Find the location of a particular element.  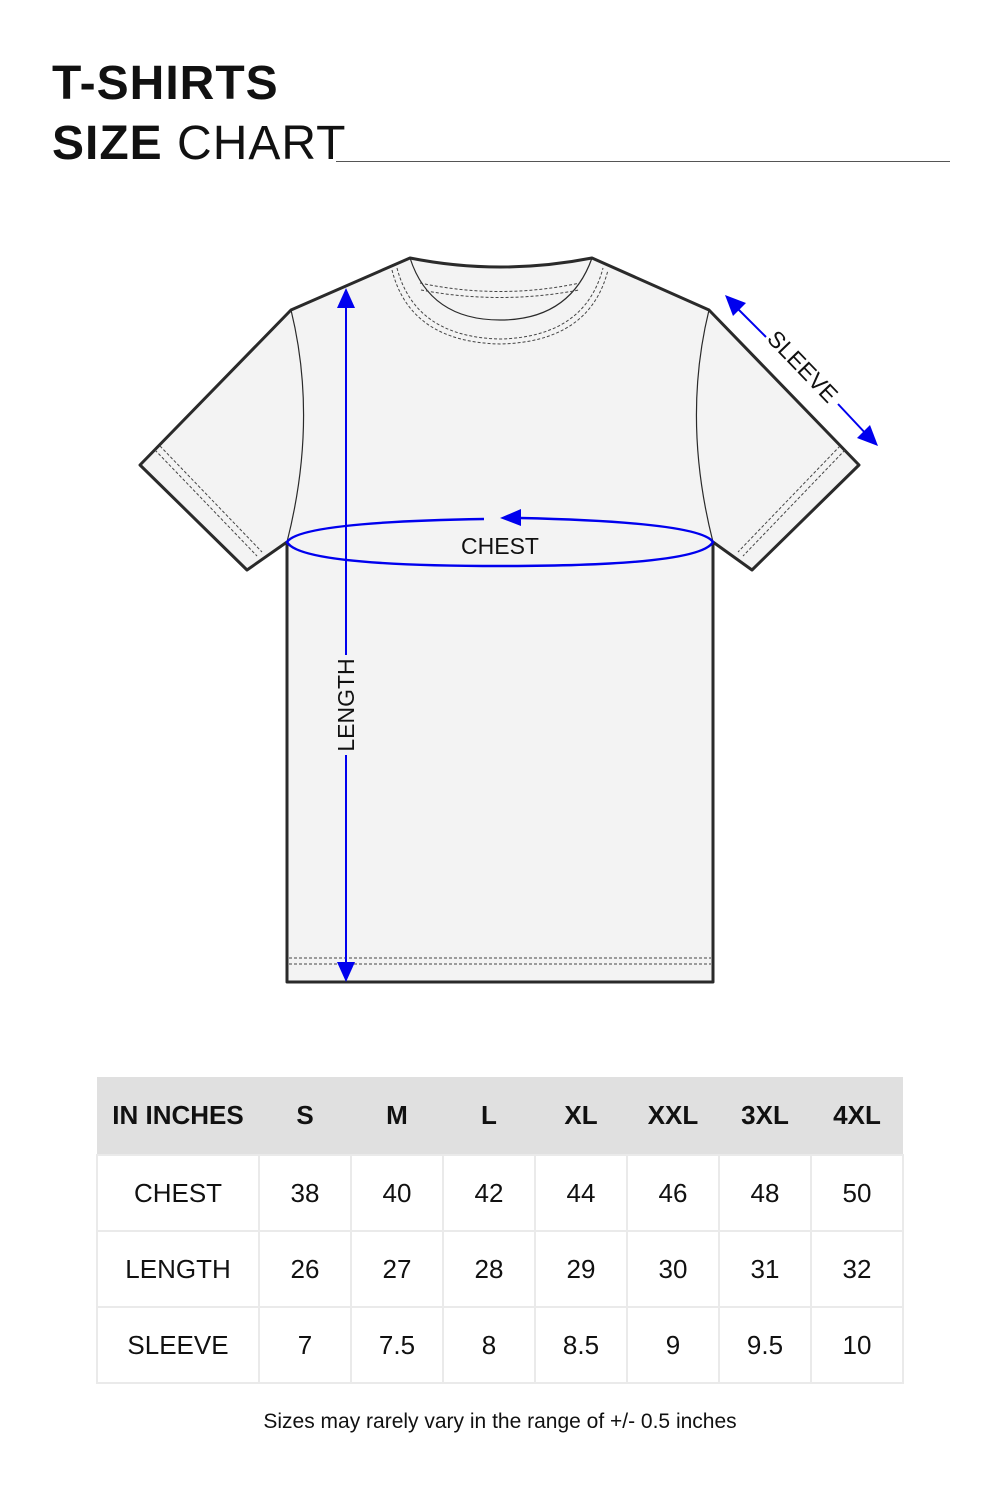

cell: 38 is located at coordinates (305, 1193).